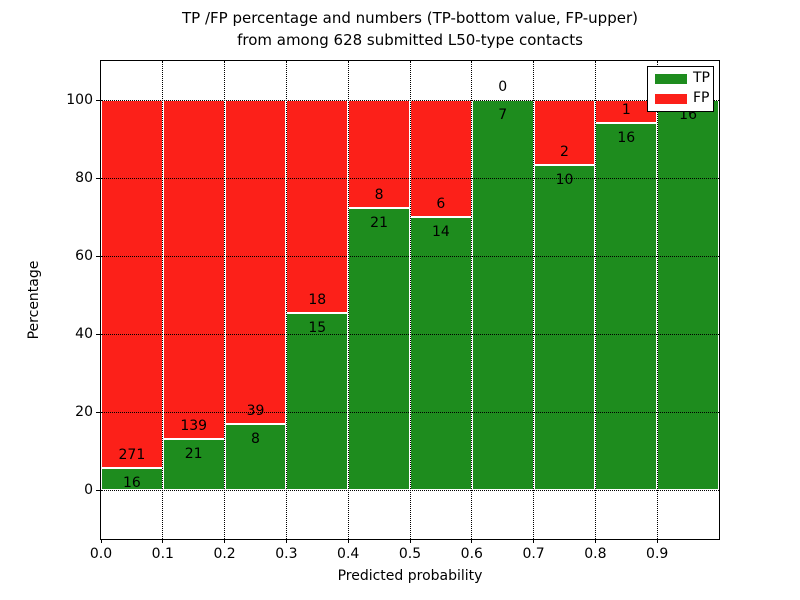  What do you see at coordinates (224, 554) in the screenshot?
I see `x-tick-label: 0.2` at bounding box center [224, 554].